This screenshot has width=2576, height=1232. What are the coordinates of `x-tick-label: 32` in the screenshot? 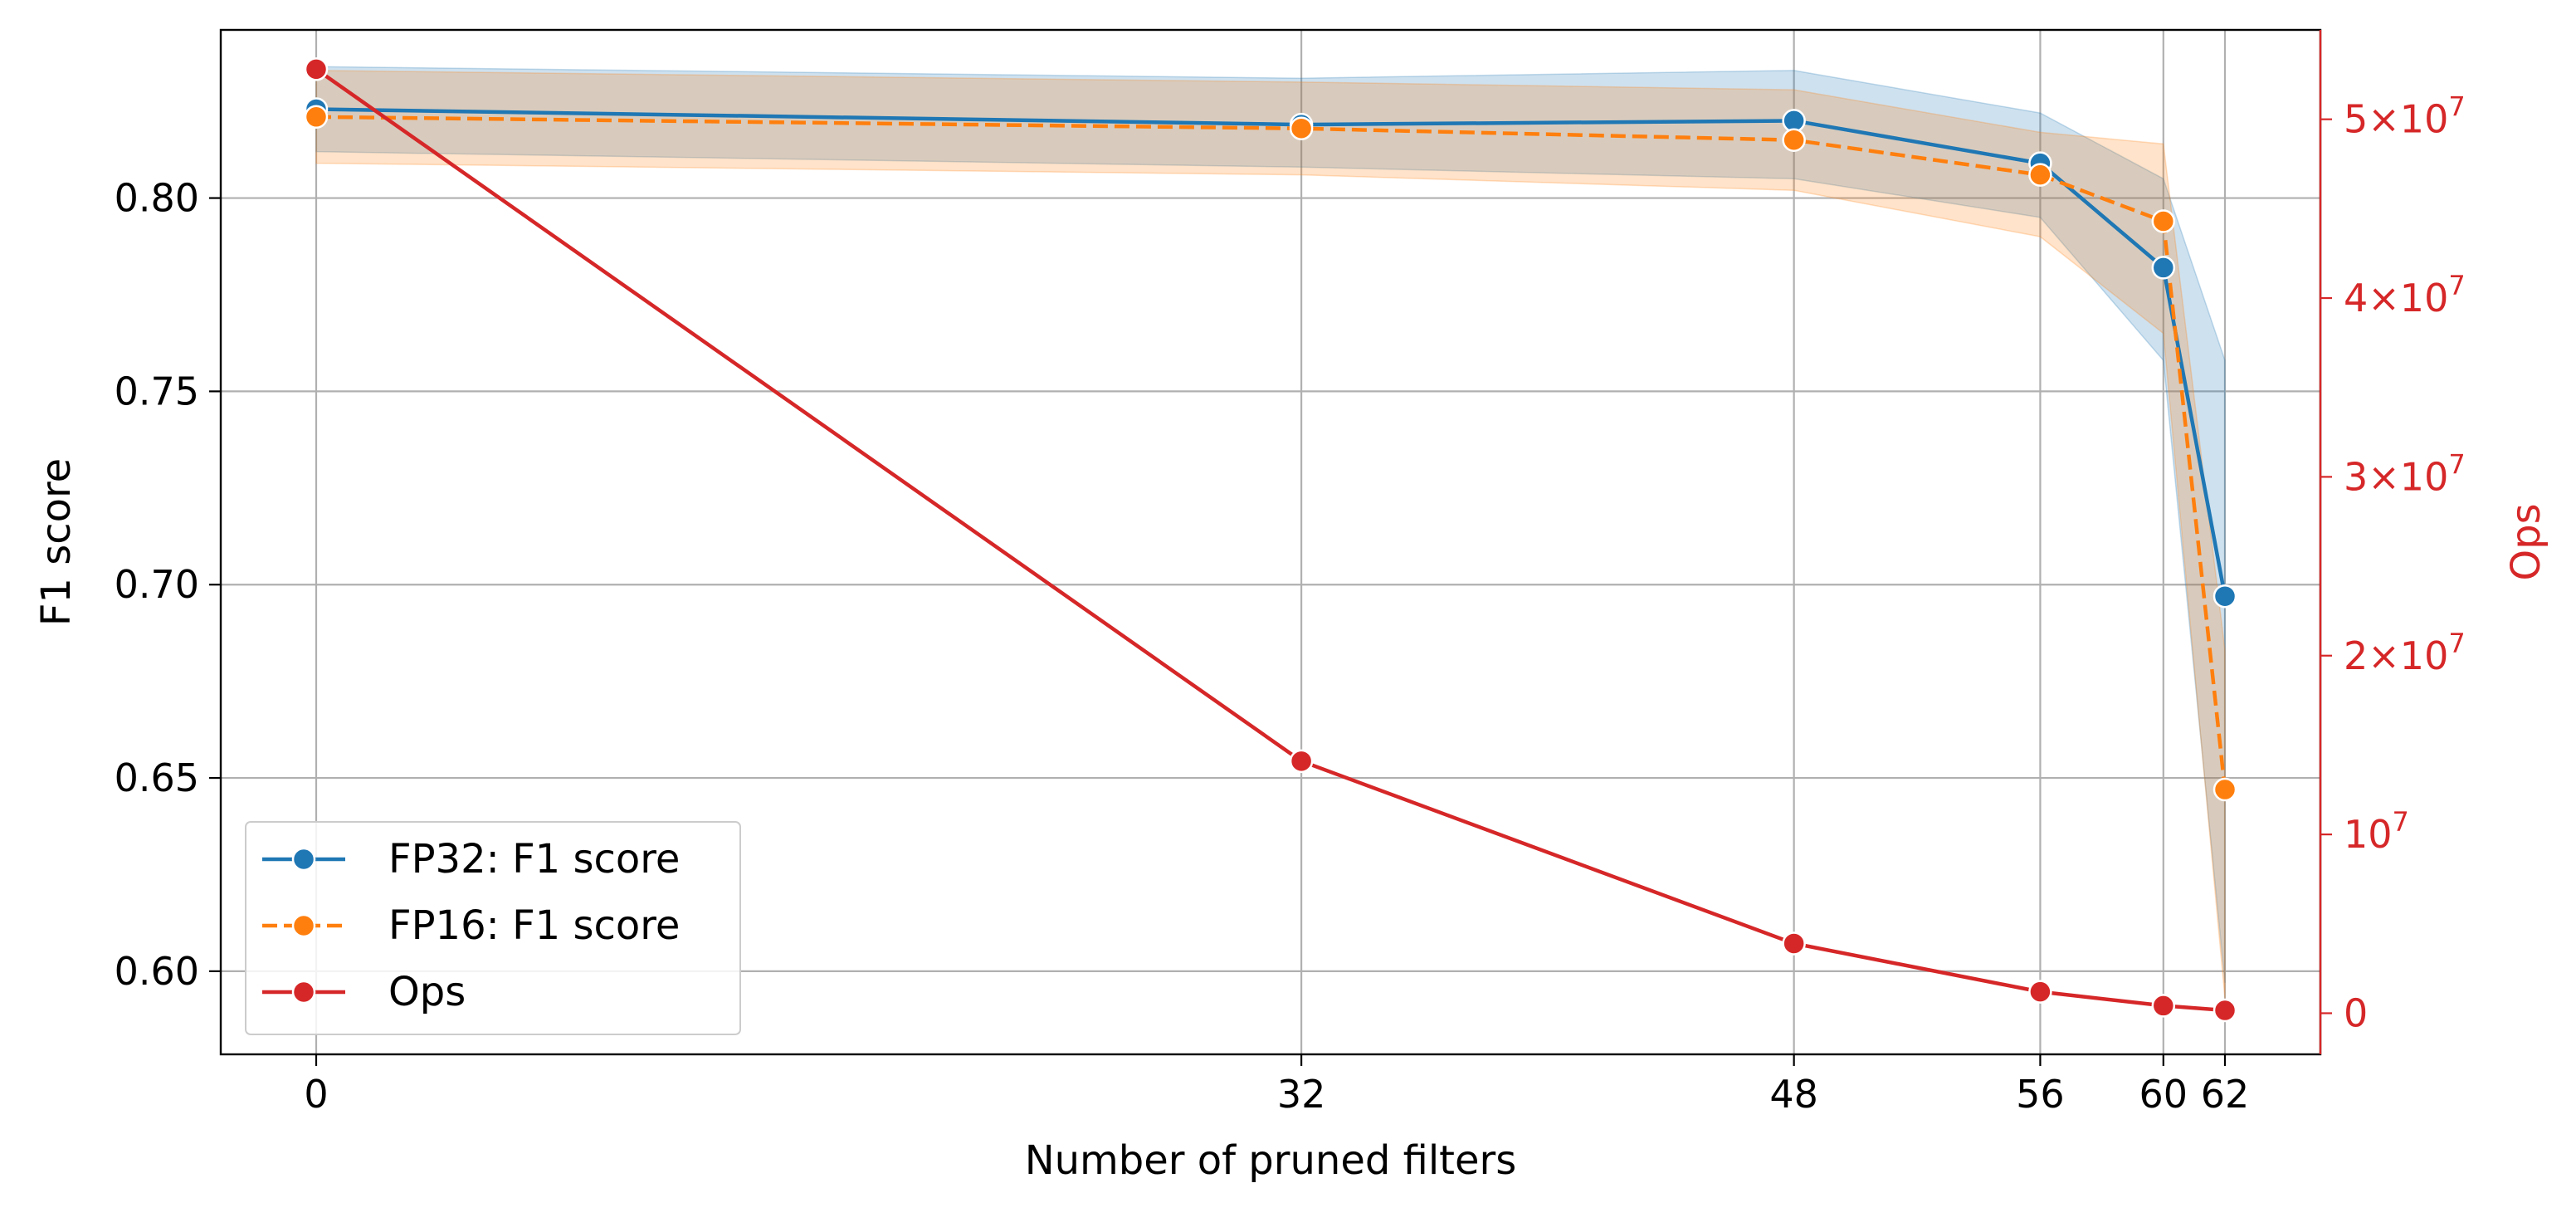 It's located at (1302, 1094).